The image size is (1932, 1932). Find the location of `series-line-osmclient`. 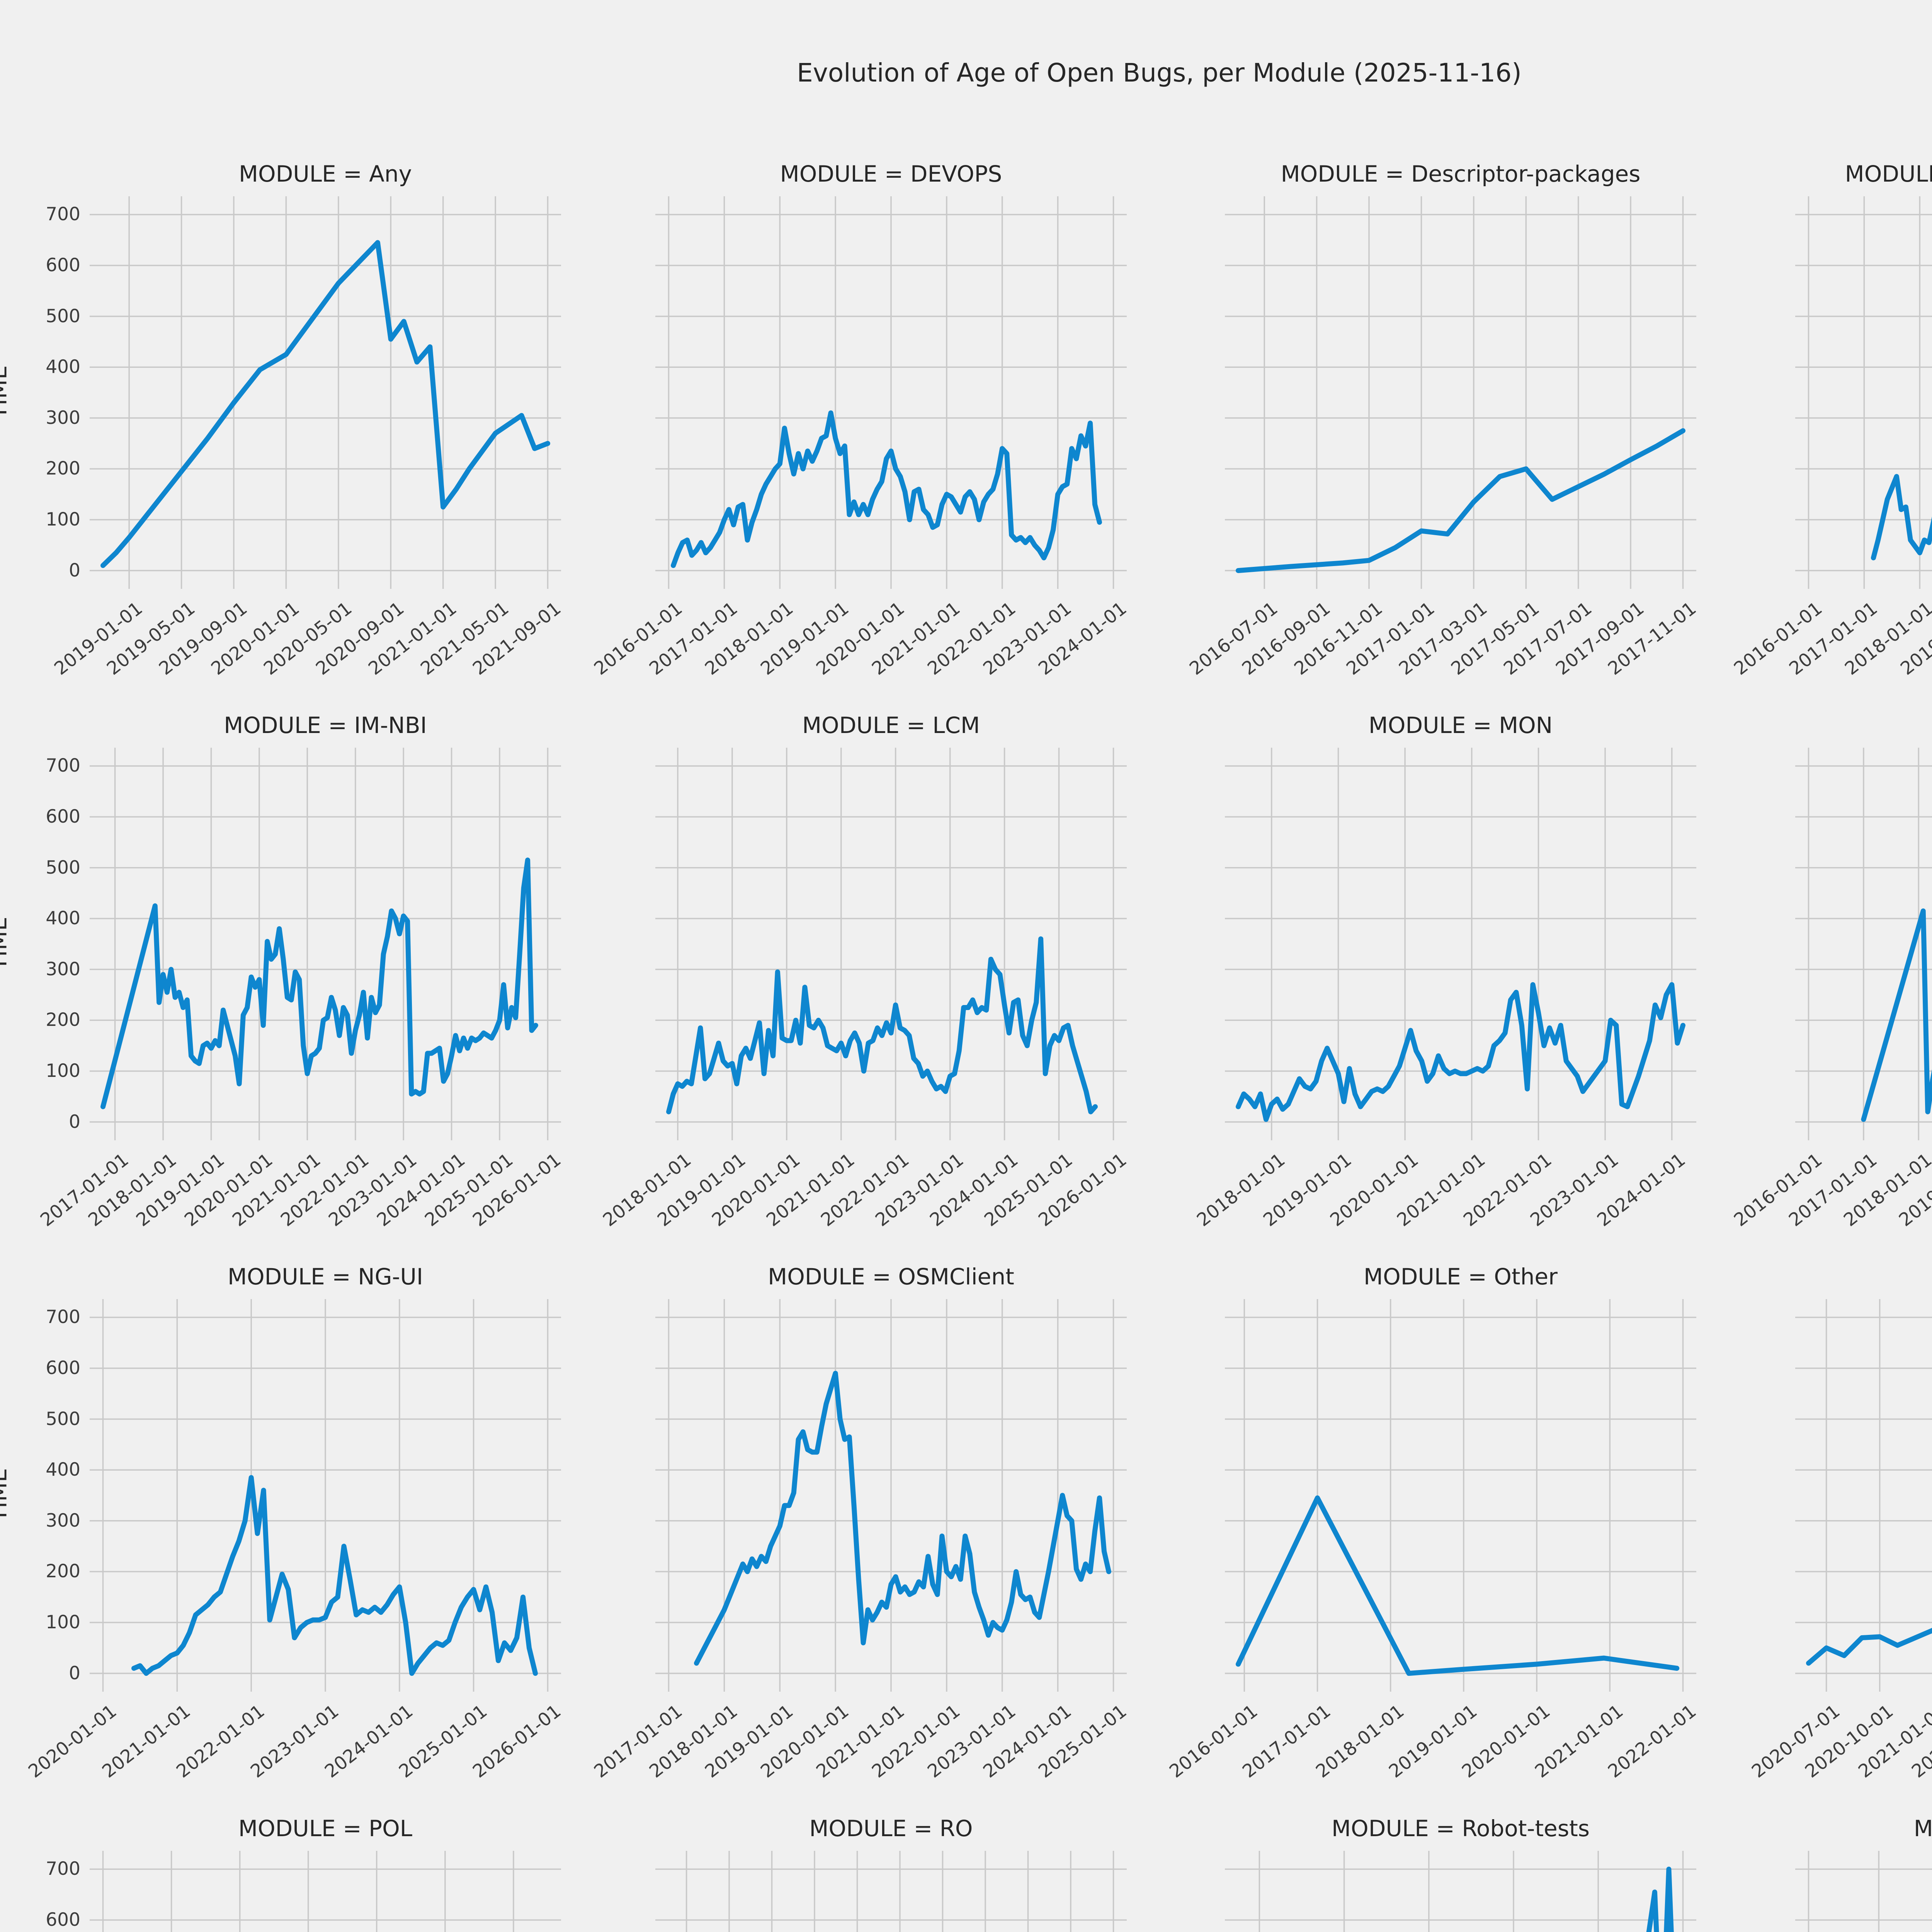

series-line-osmclient is located at coordinates (903, 1518).